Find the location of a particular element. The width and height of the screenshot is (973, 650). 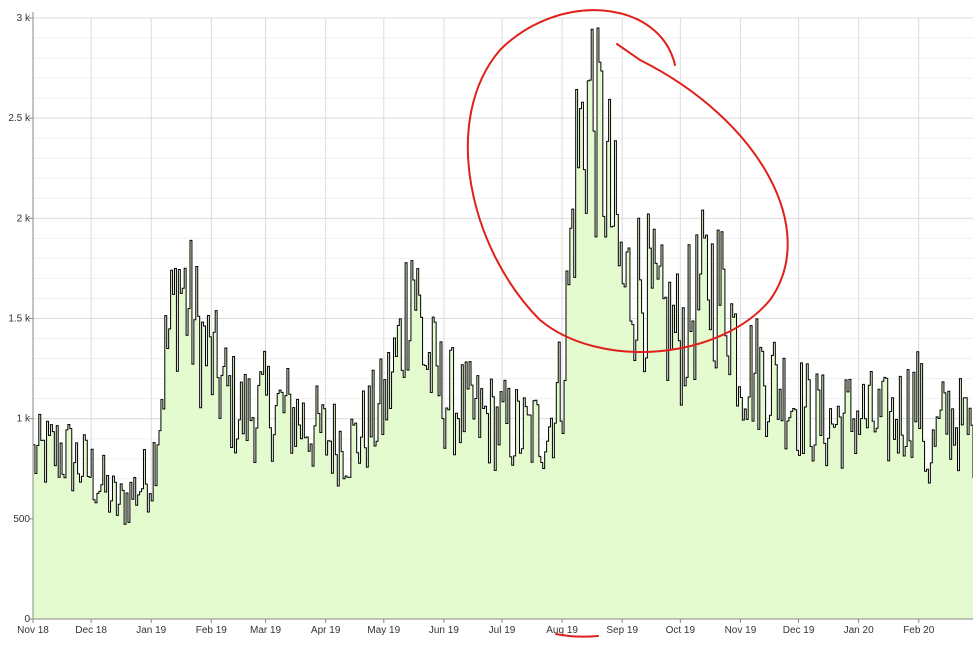

y-tick-labels: 0 500 1 k 1.5 k 2 k 2.5 k 3 k is located at coordinates (19, 319).